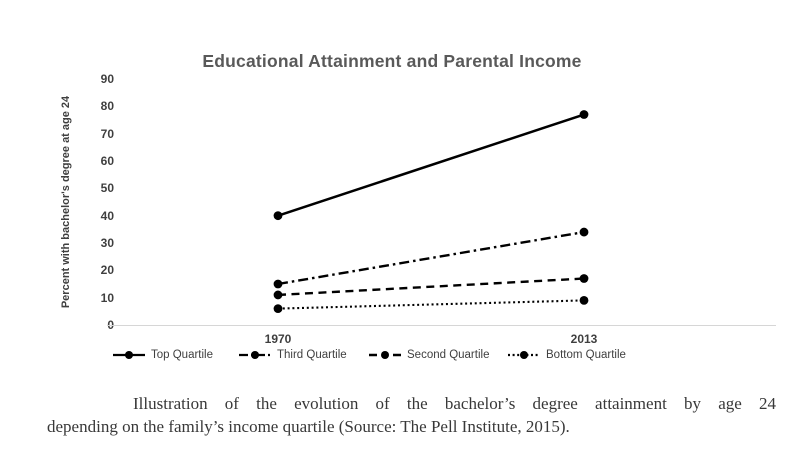  Describe the element at coordinates (584, 114) in the screenshot. I see `marker-top-quartile-2013` at that location.